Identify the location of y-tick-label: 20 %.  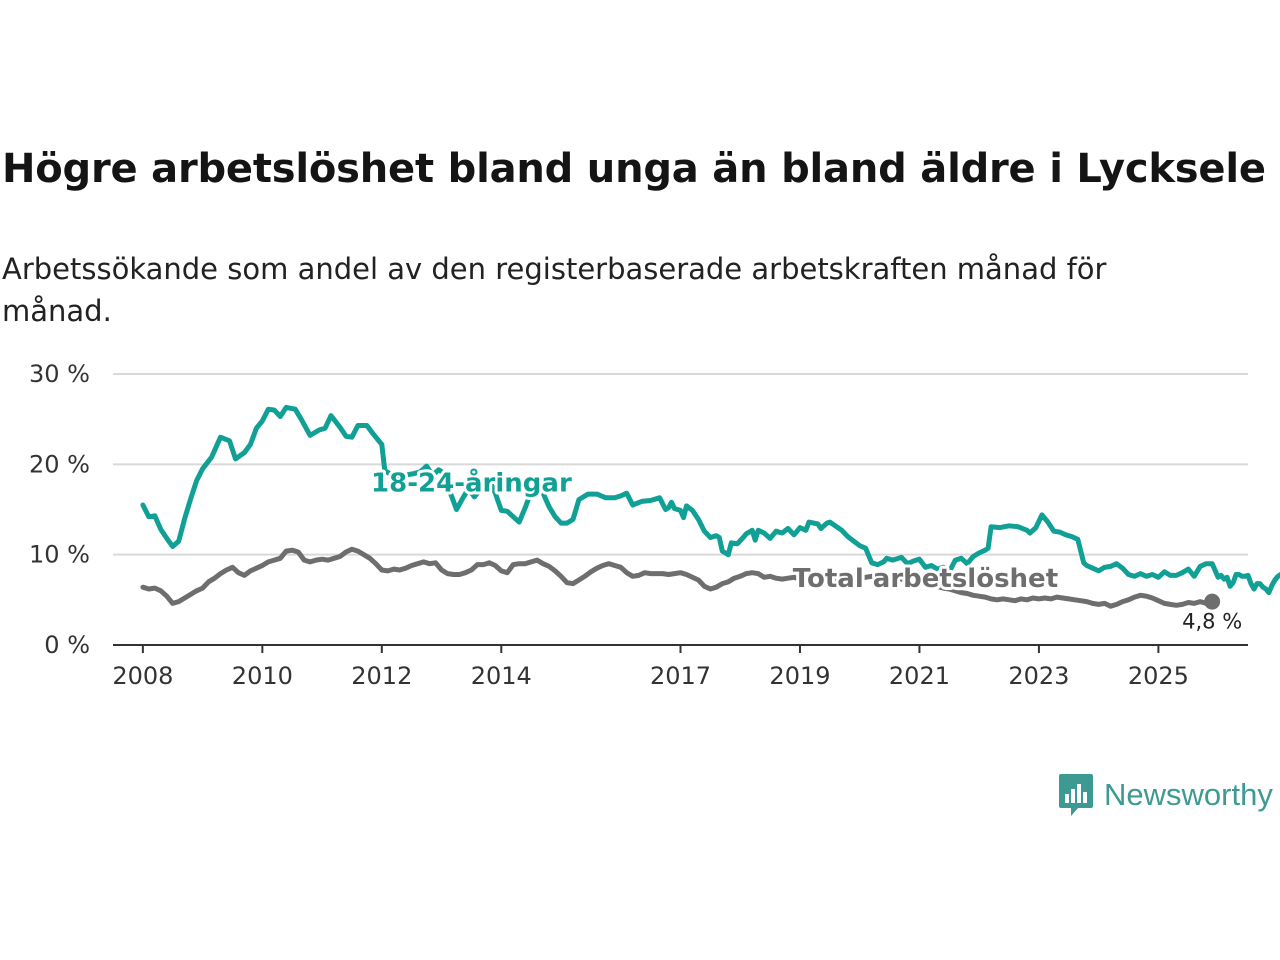
(59, 464).